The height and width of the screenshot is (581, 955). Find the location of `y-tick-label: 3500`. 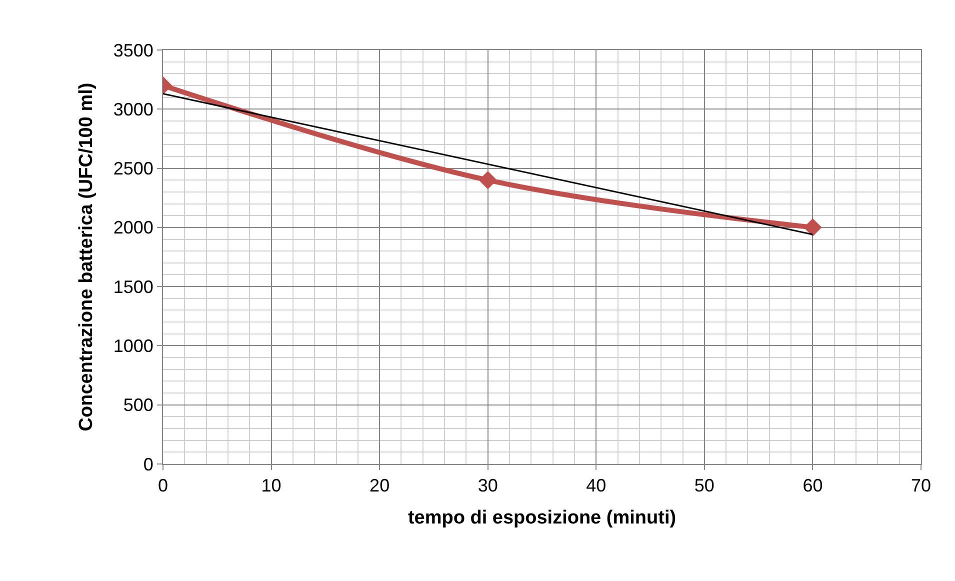

y-tick-label: 3500 is located at coordinates (133, 50).